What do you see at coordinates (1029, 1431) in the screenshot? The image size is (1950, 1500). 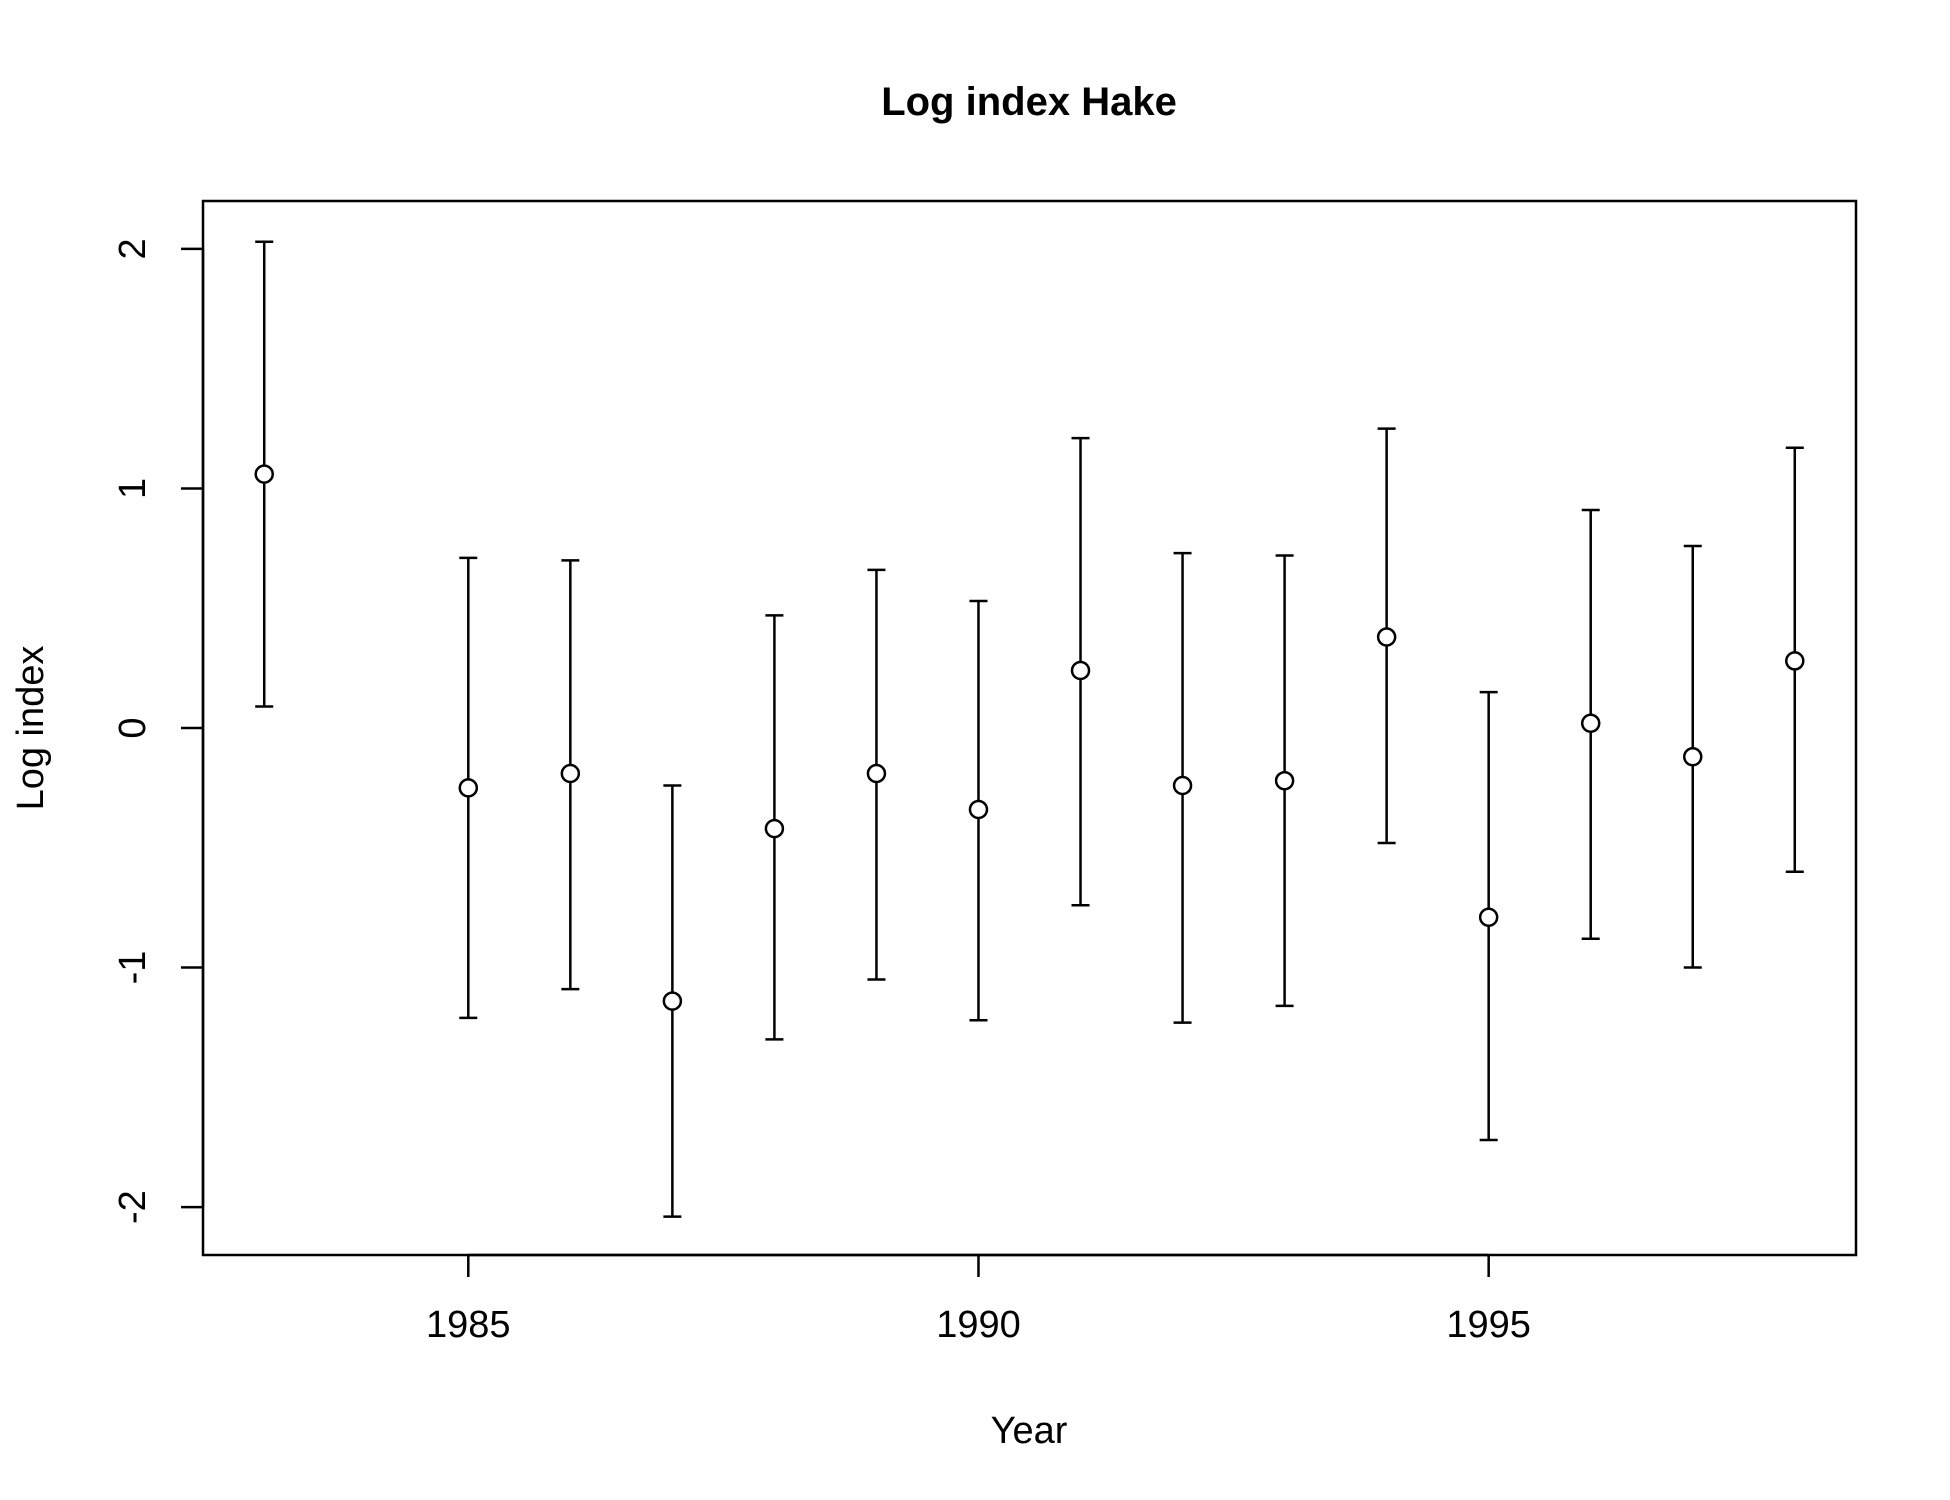 I see `x-axis-label: Year` at bounding box center [1029, 1431].